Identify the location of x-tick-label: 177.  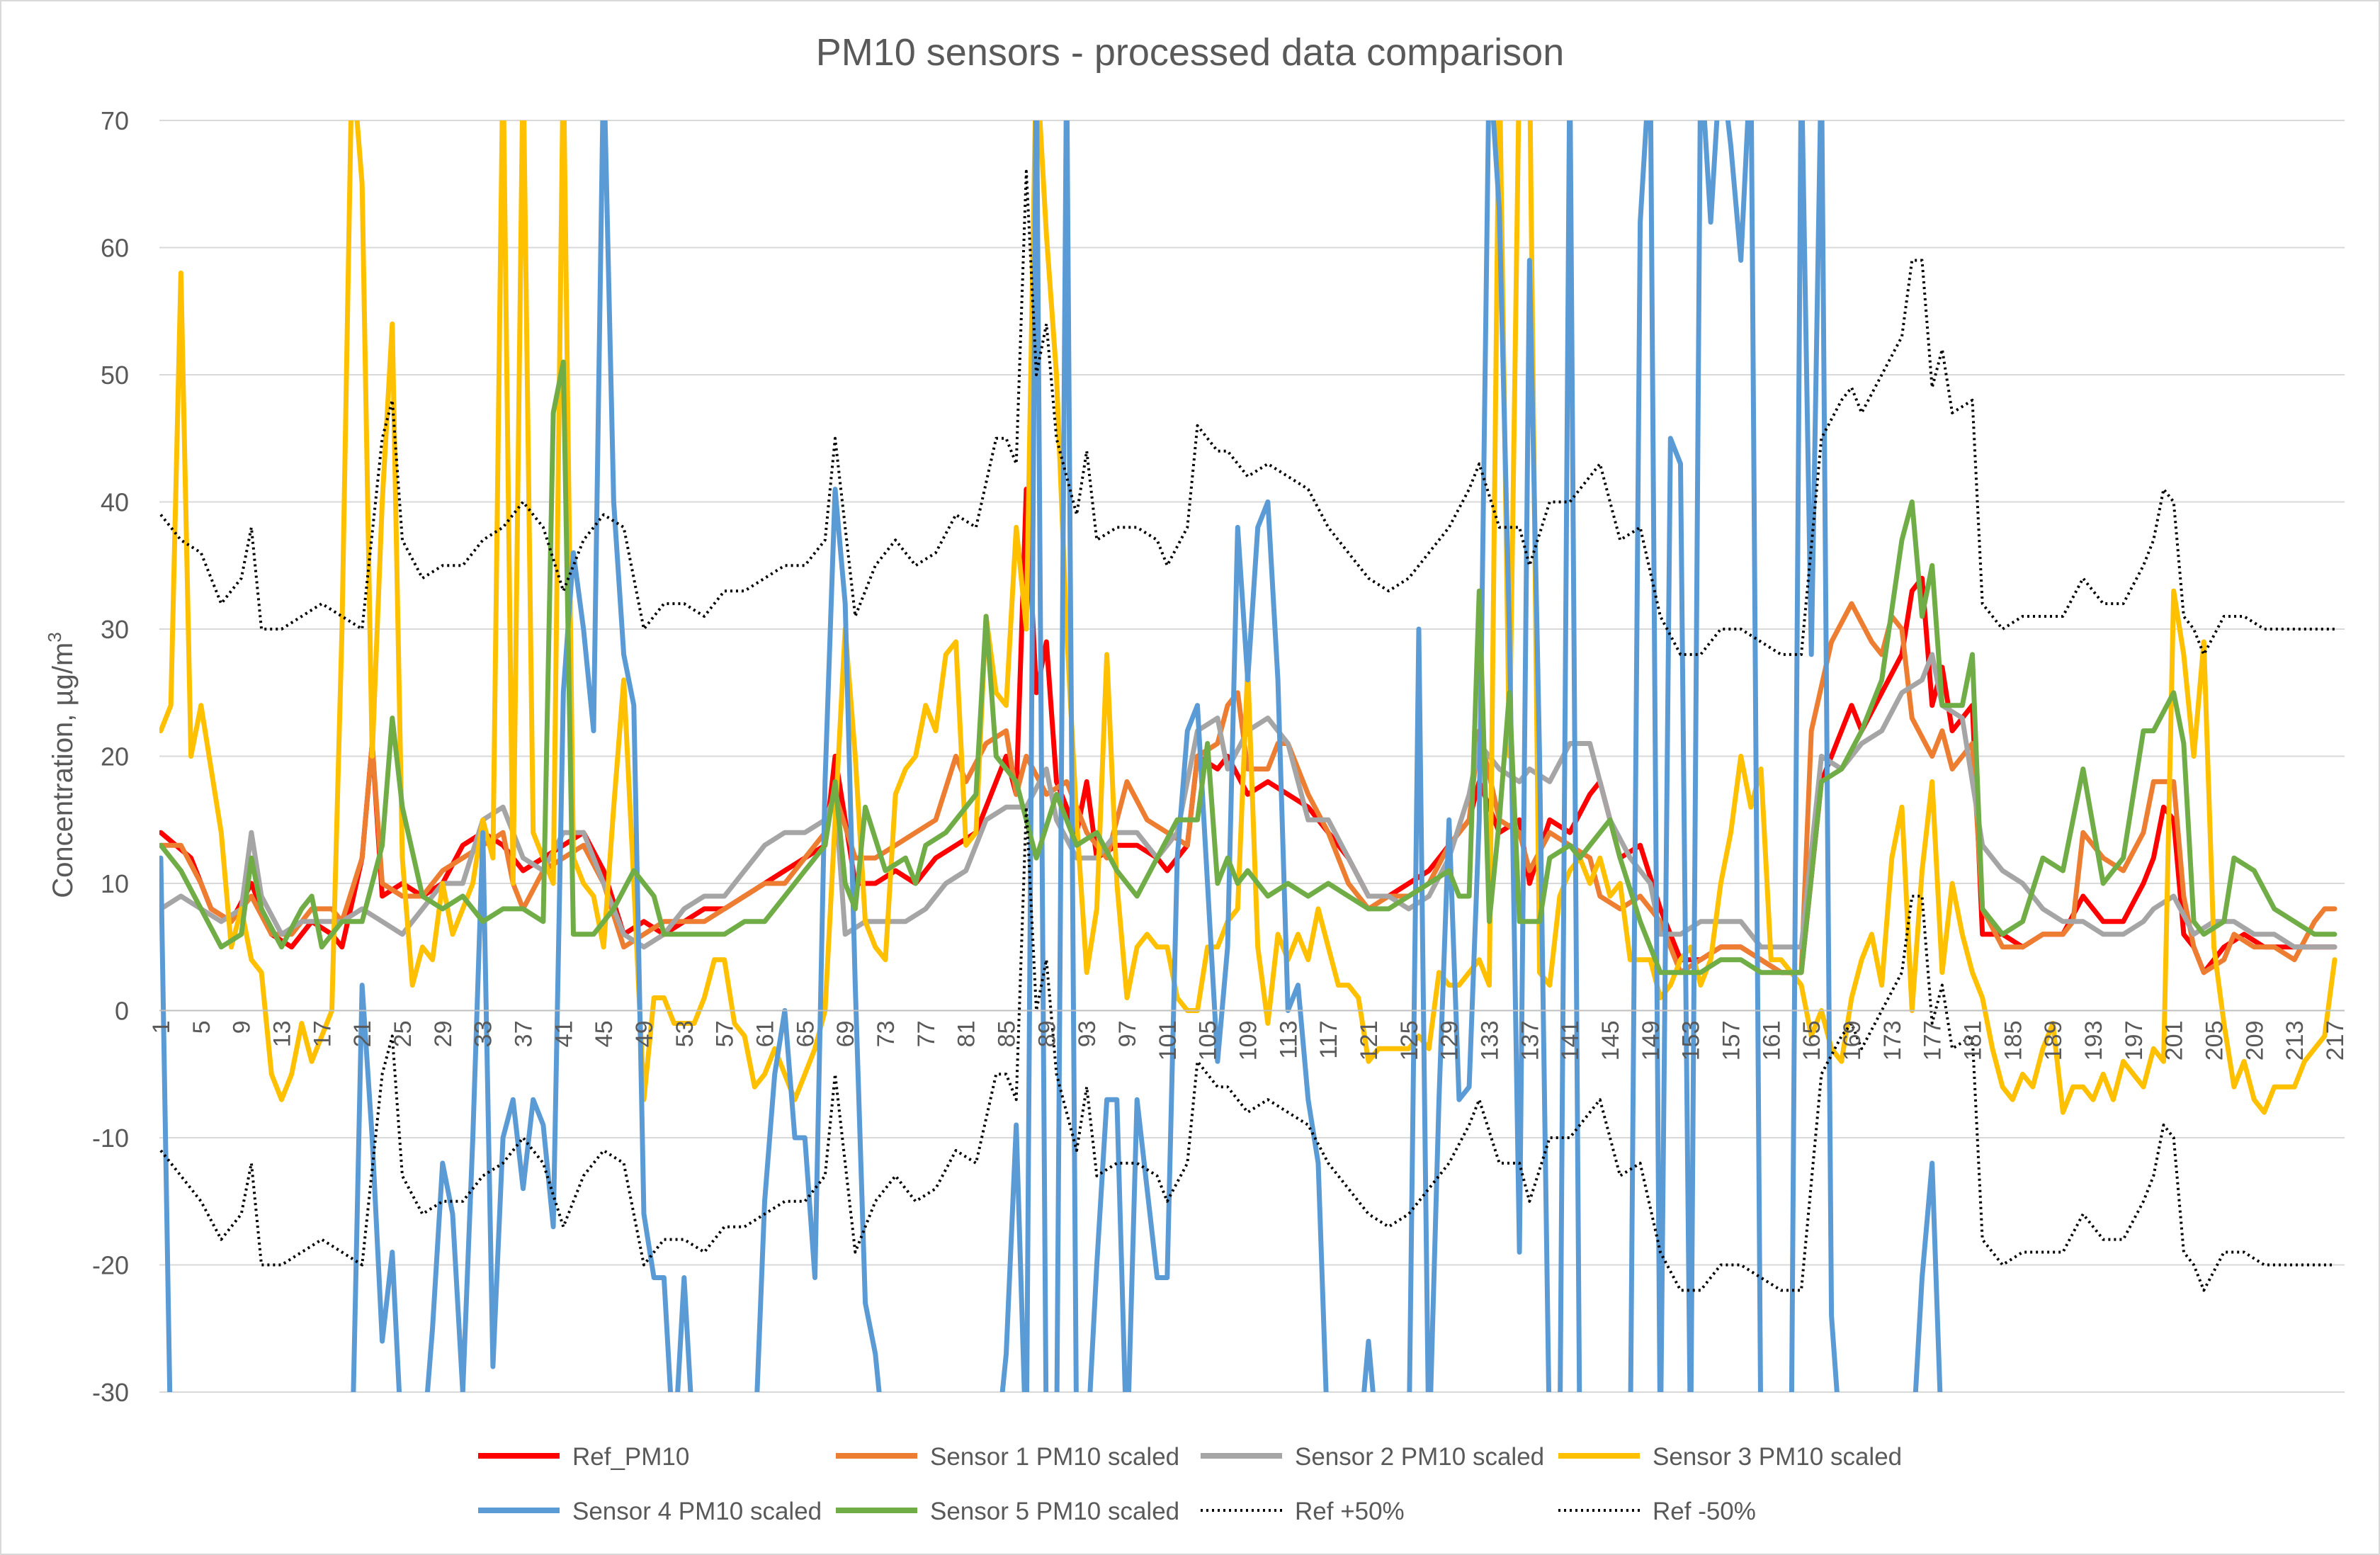
(1933, 1041).